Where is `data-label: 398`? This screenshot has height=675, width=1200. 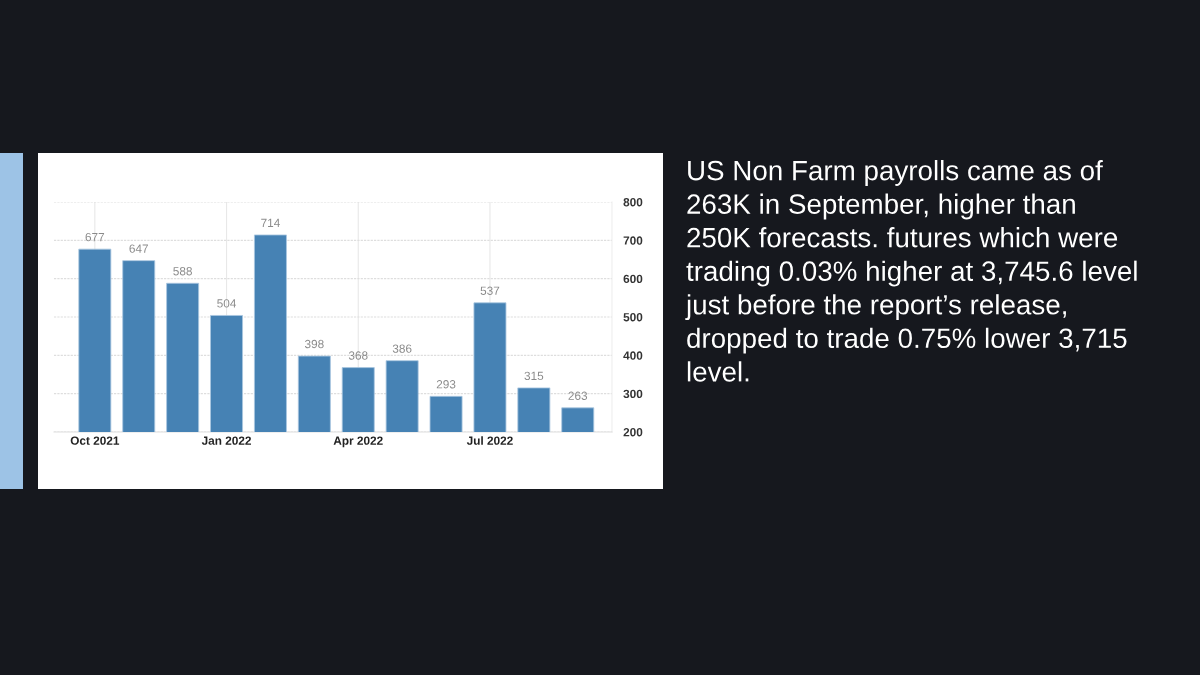
data-label: 398 is located at coordinates (314, 344).